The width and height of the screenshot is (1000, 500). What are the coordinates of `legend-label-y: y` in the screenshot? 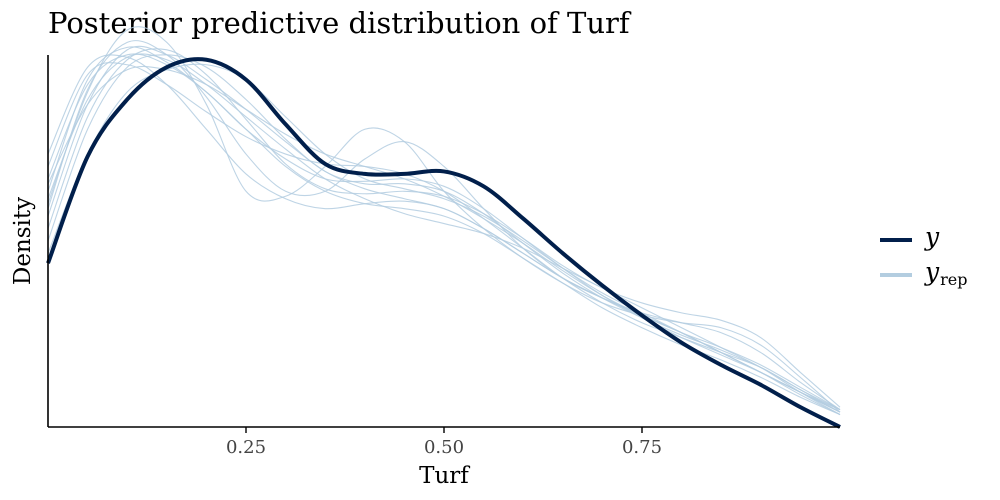 It's located at (932, 236).